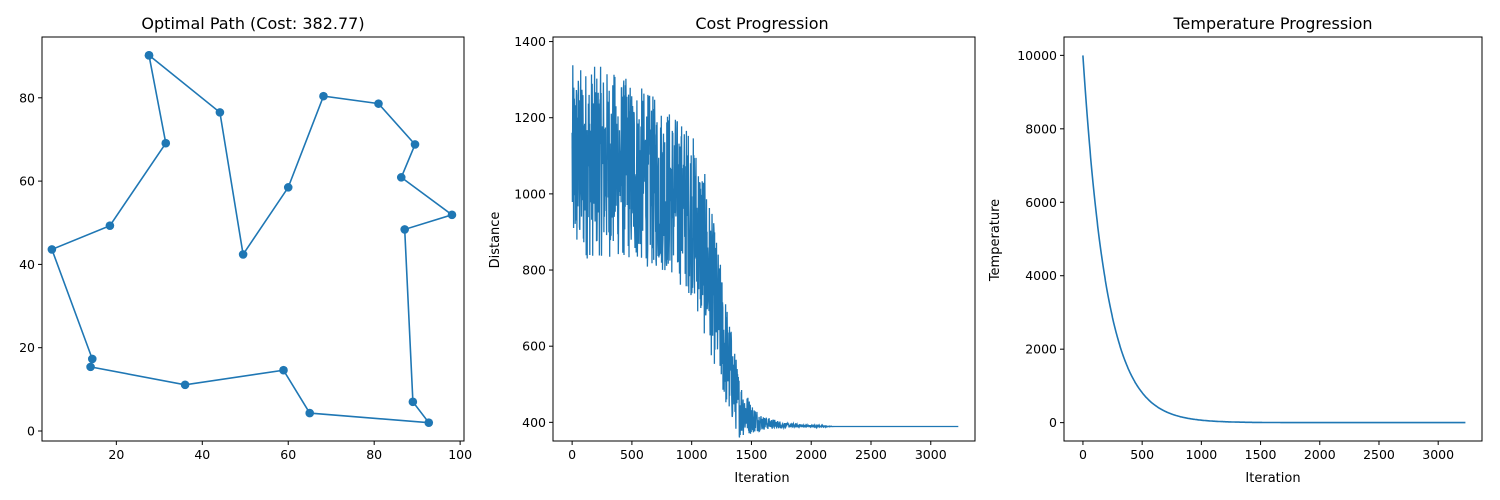 This screenshot has width=1500, height=500. Describe the element at coordinates (931, 454) in the screenshot. I see `cost-x-tick-label: 3000` at that location.